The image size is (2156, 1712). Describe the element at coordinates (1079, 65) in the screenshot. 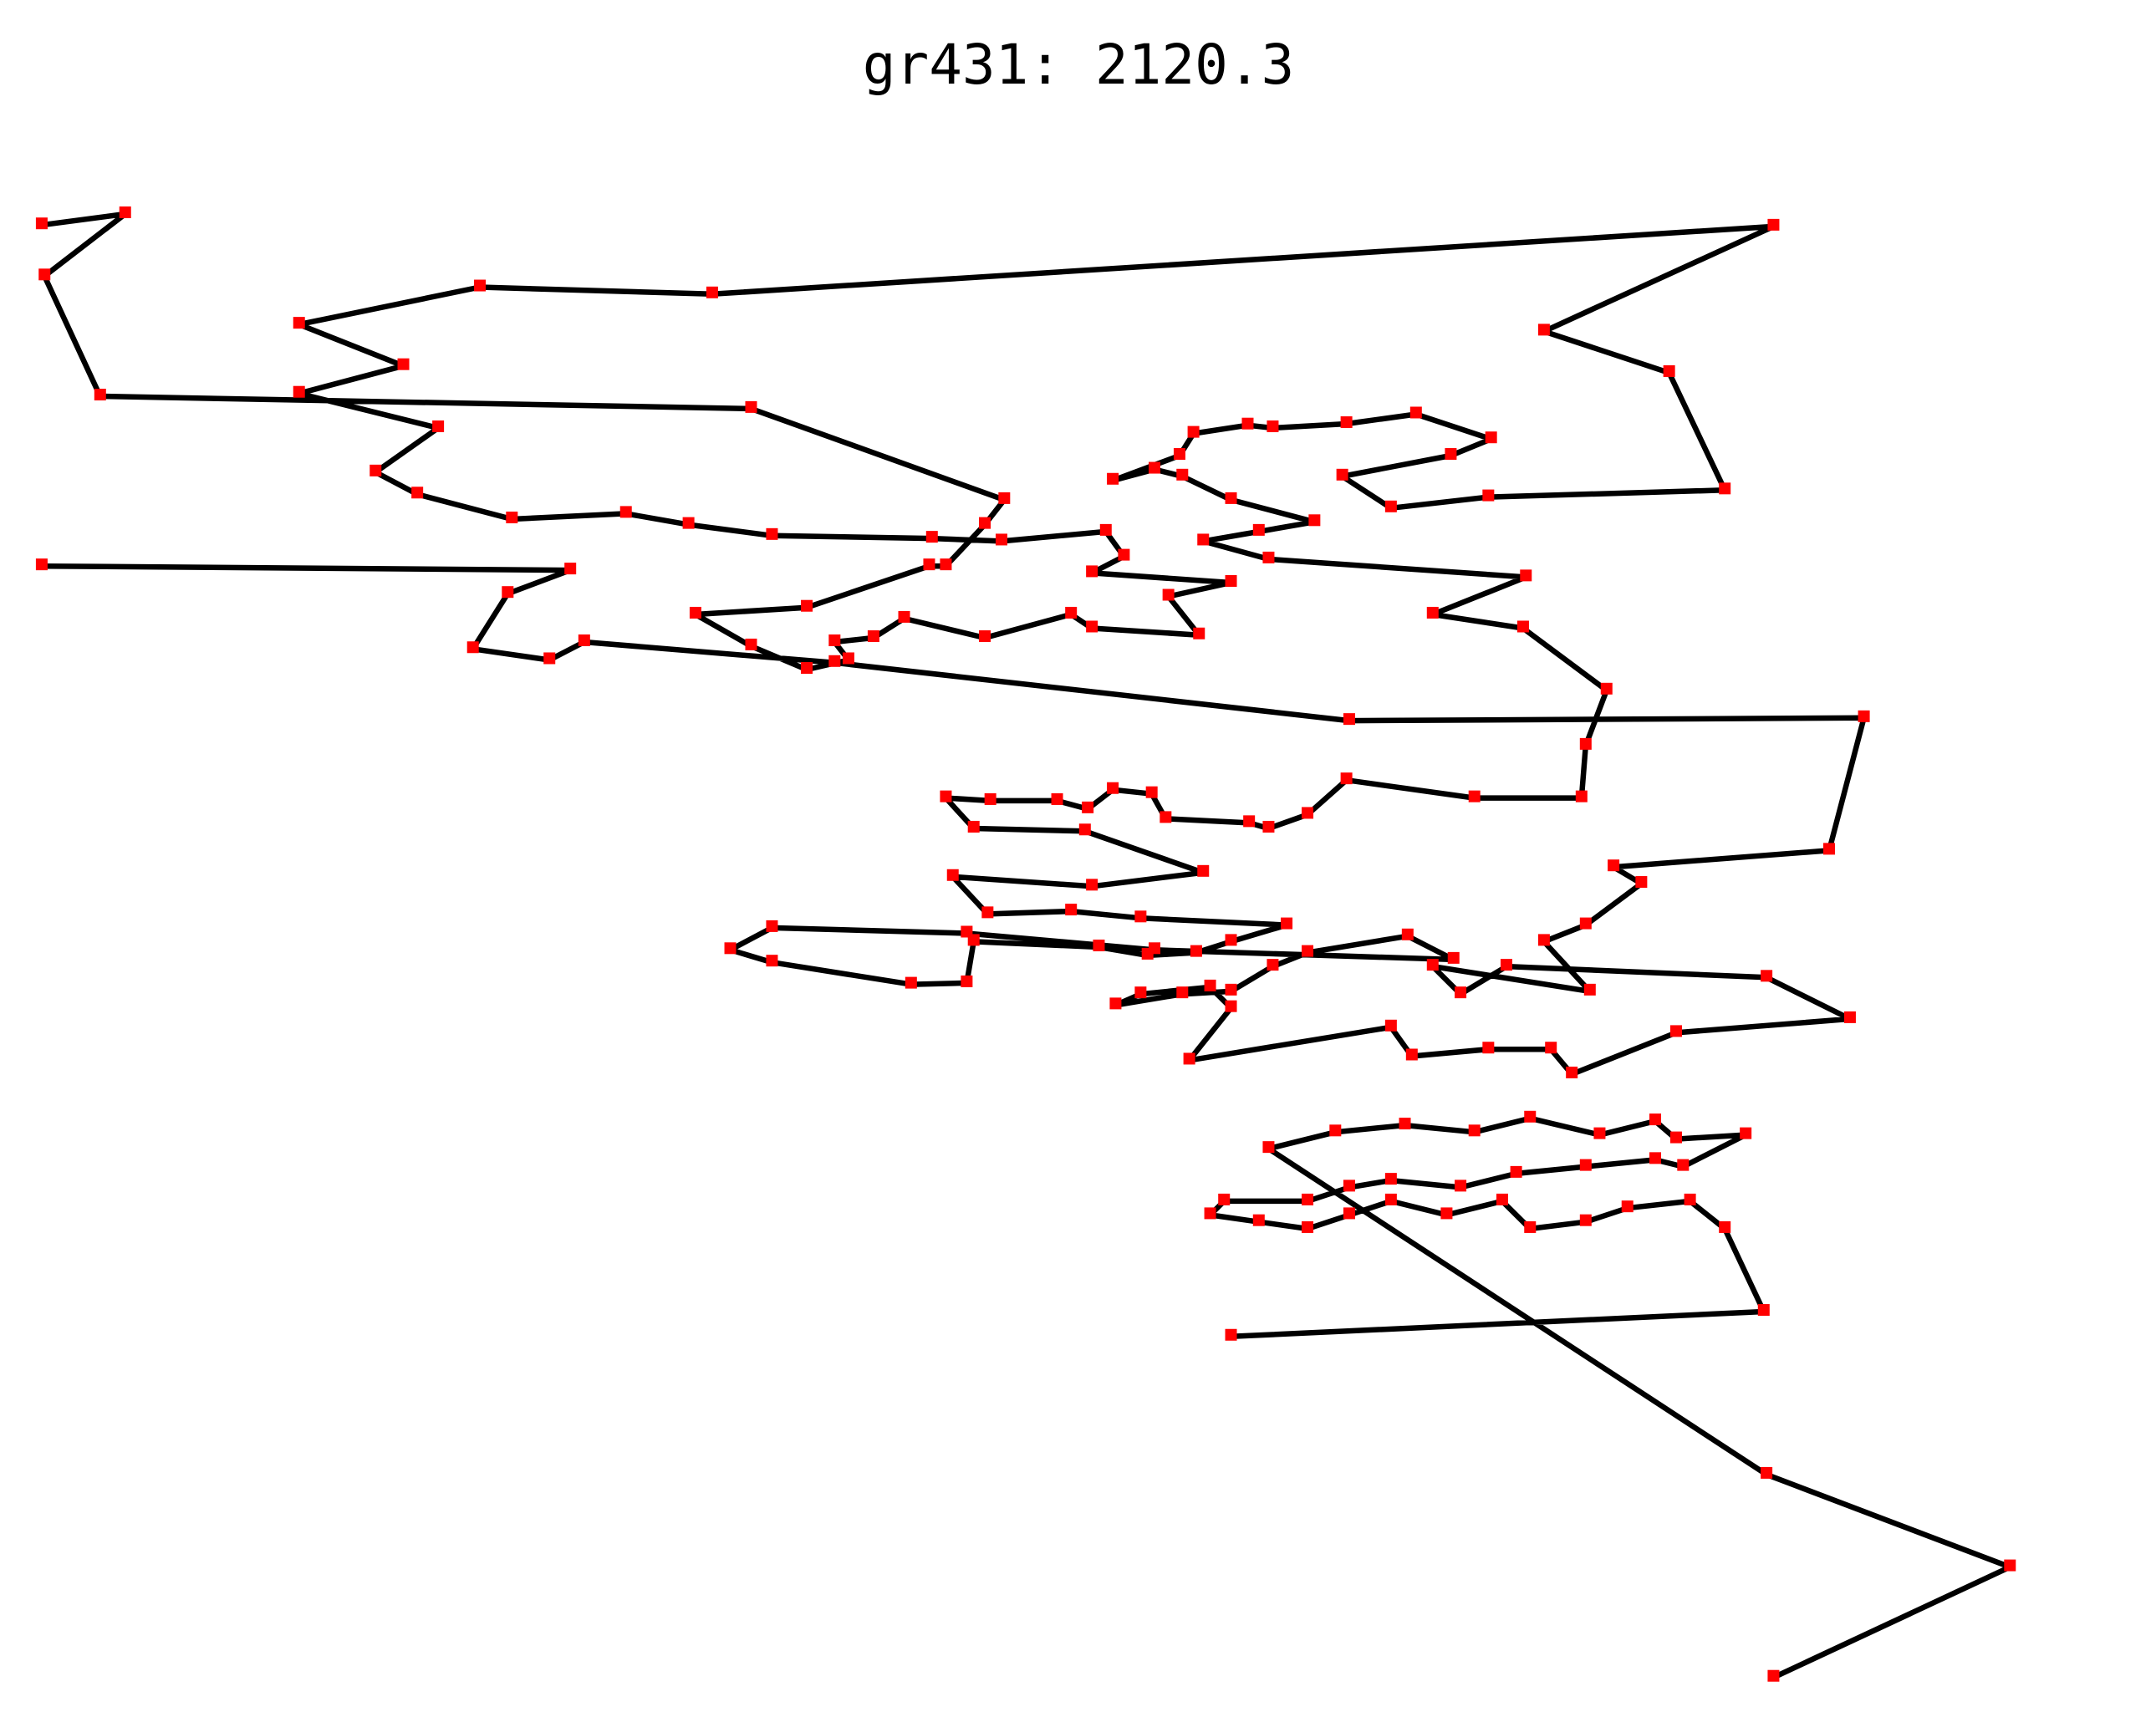

I see `chart-title: gr431: 2120.3` at that location.